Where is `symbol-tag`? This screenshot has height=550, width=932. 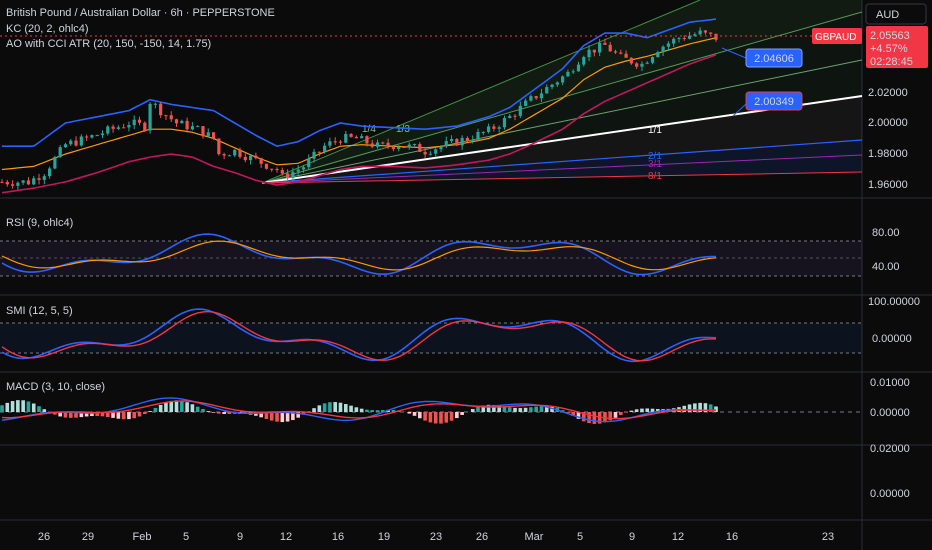 symbol-tag is located at coordinates (837, 36).